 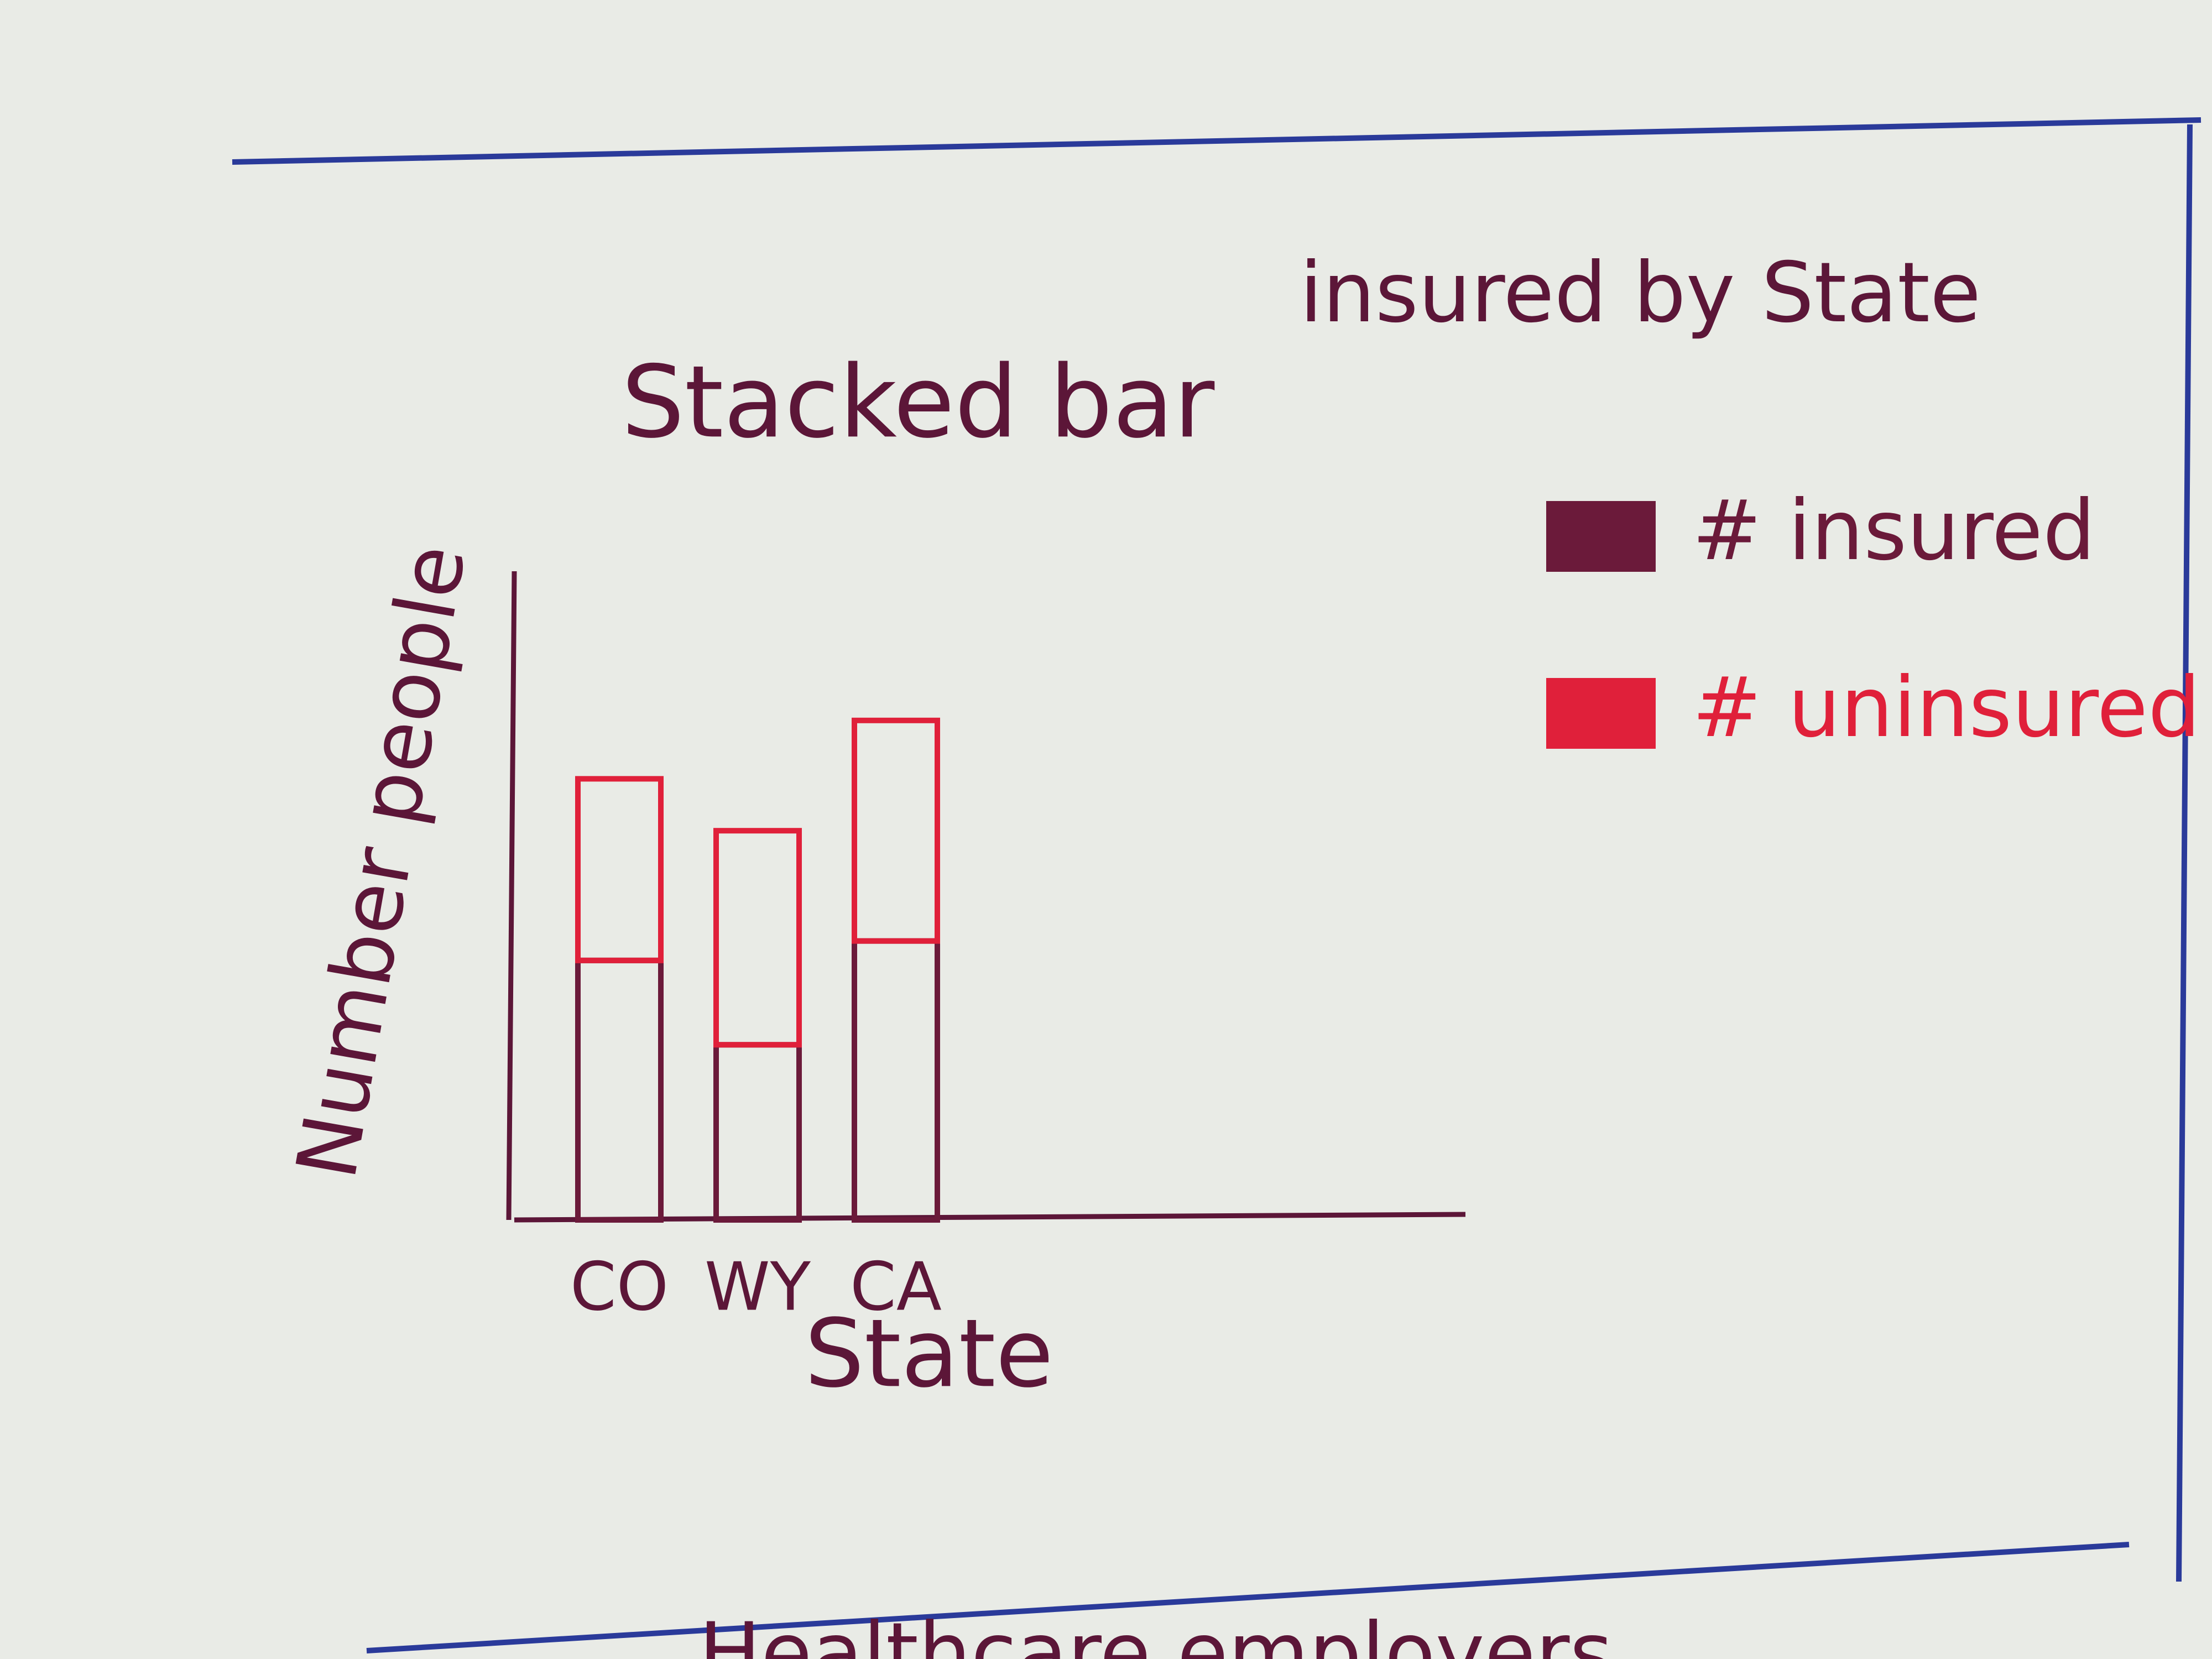 What do you see at coordinates (990, 1218) in the screenshot?
I see `x-axis` at bounding box center [990, 1218].